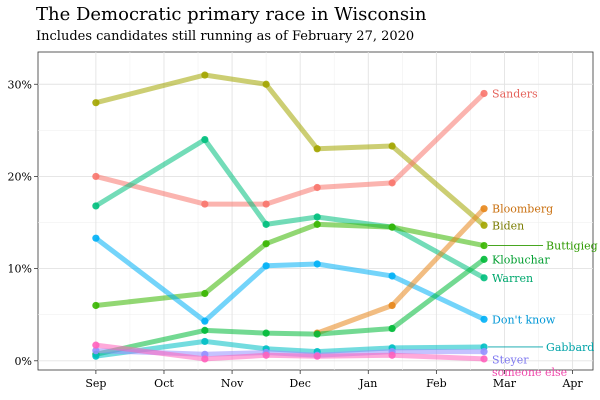  I want to click on y-tick-label: 0%, so click(23, 361).